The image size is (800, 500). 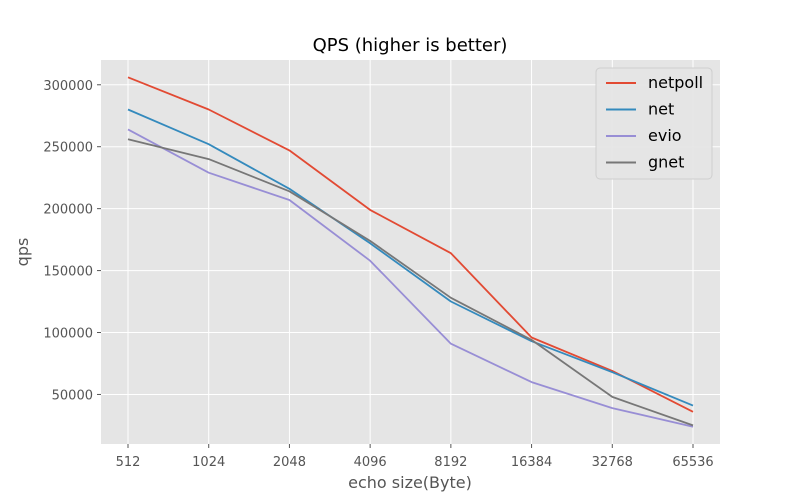 What do you see at coordinates (661, 109) in the screenshot?
I see `legend-label-net: net` at bounding box center [661, 109].